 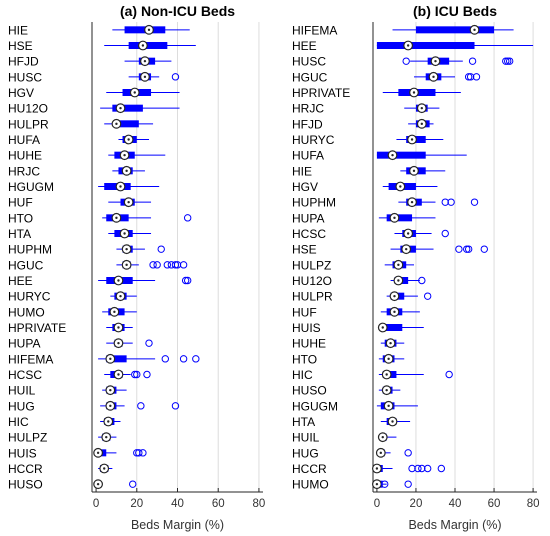 What do you see at coordinates (310, 485) in the screenshot?
I see `category-label: HUMO` at bounding box center [310, 485].